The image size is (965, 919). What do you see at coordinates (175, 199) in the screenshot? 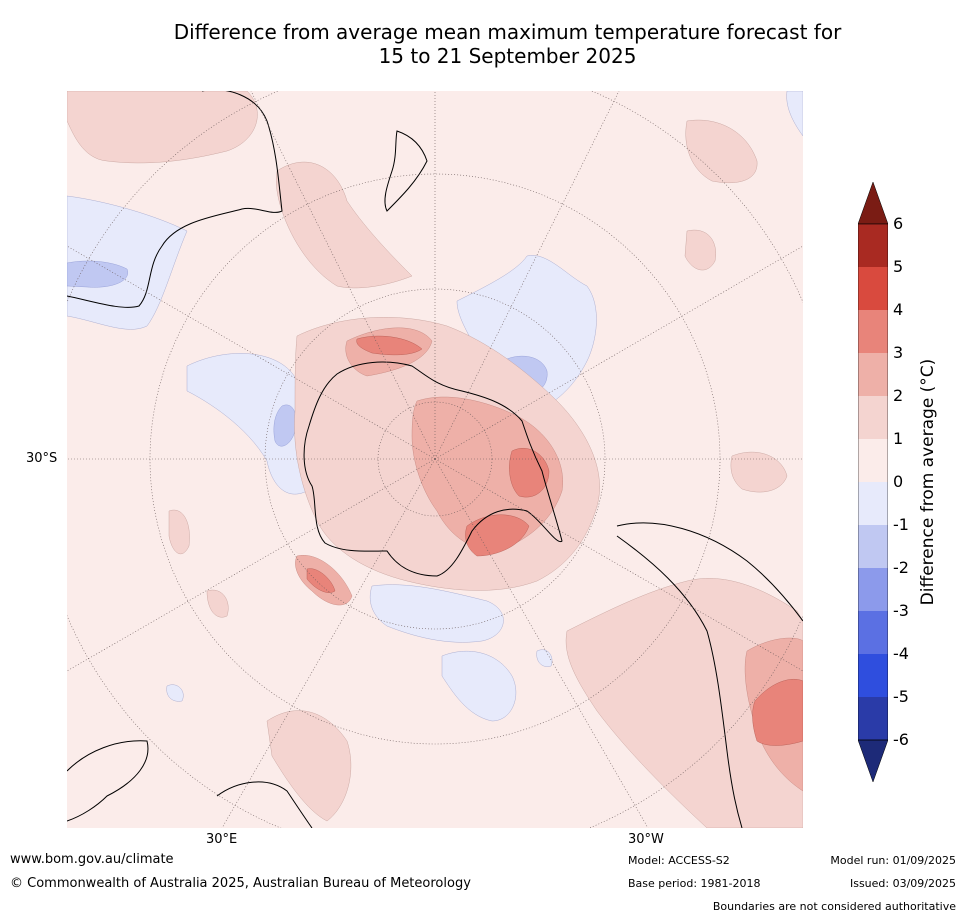
I see `australia-coastline` at bounding box center [175, 199].